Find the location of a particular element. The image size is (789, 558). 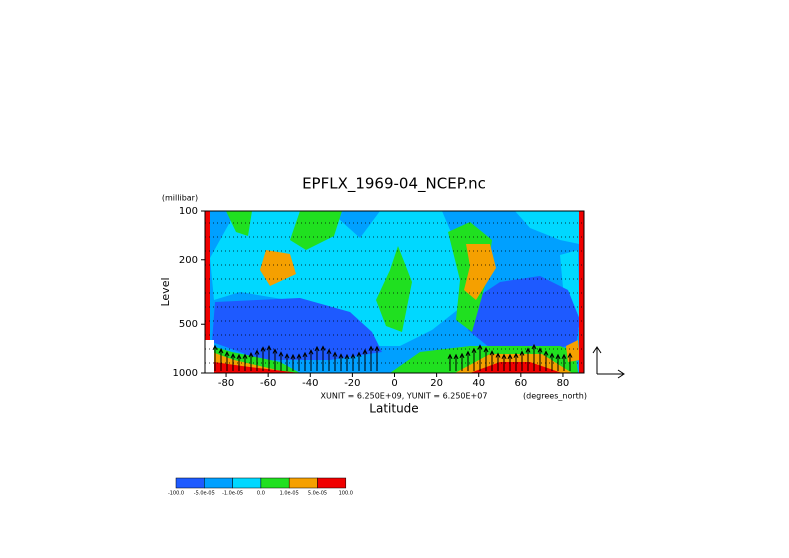

y-unit: (millibar) is located at coordinates (180, 198).